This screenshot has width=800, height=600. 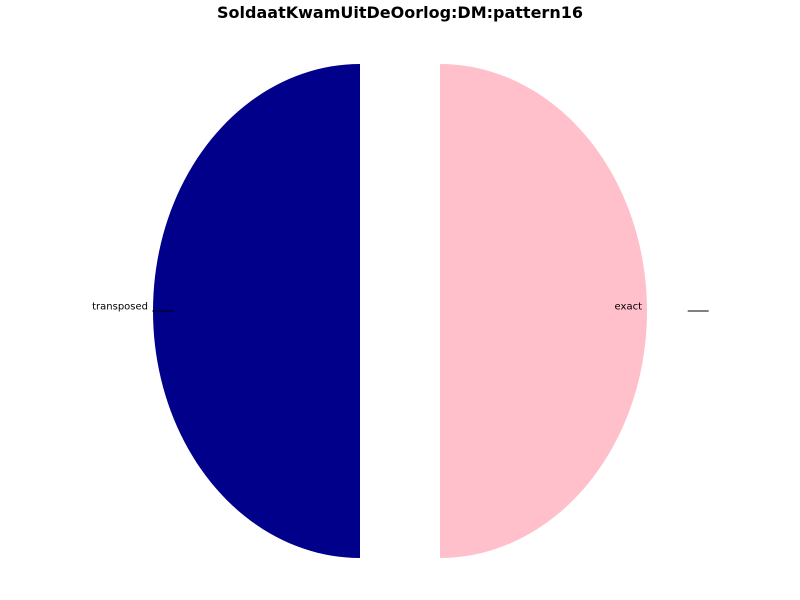 I want to click on pie-label-exact: exact, so click(x=629, y=307).